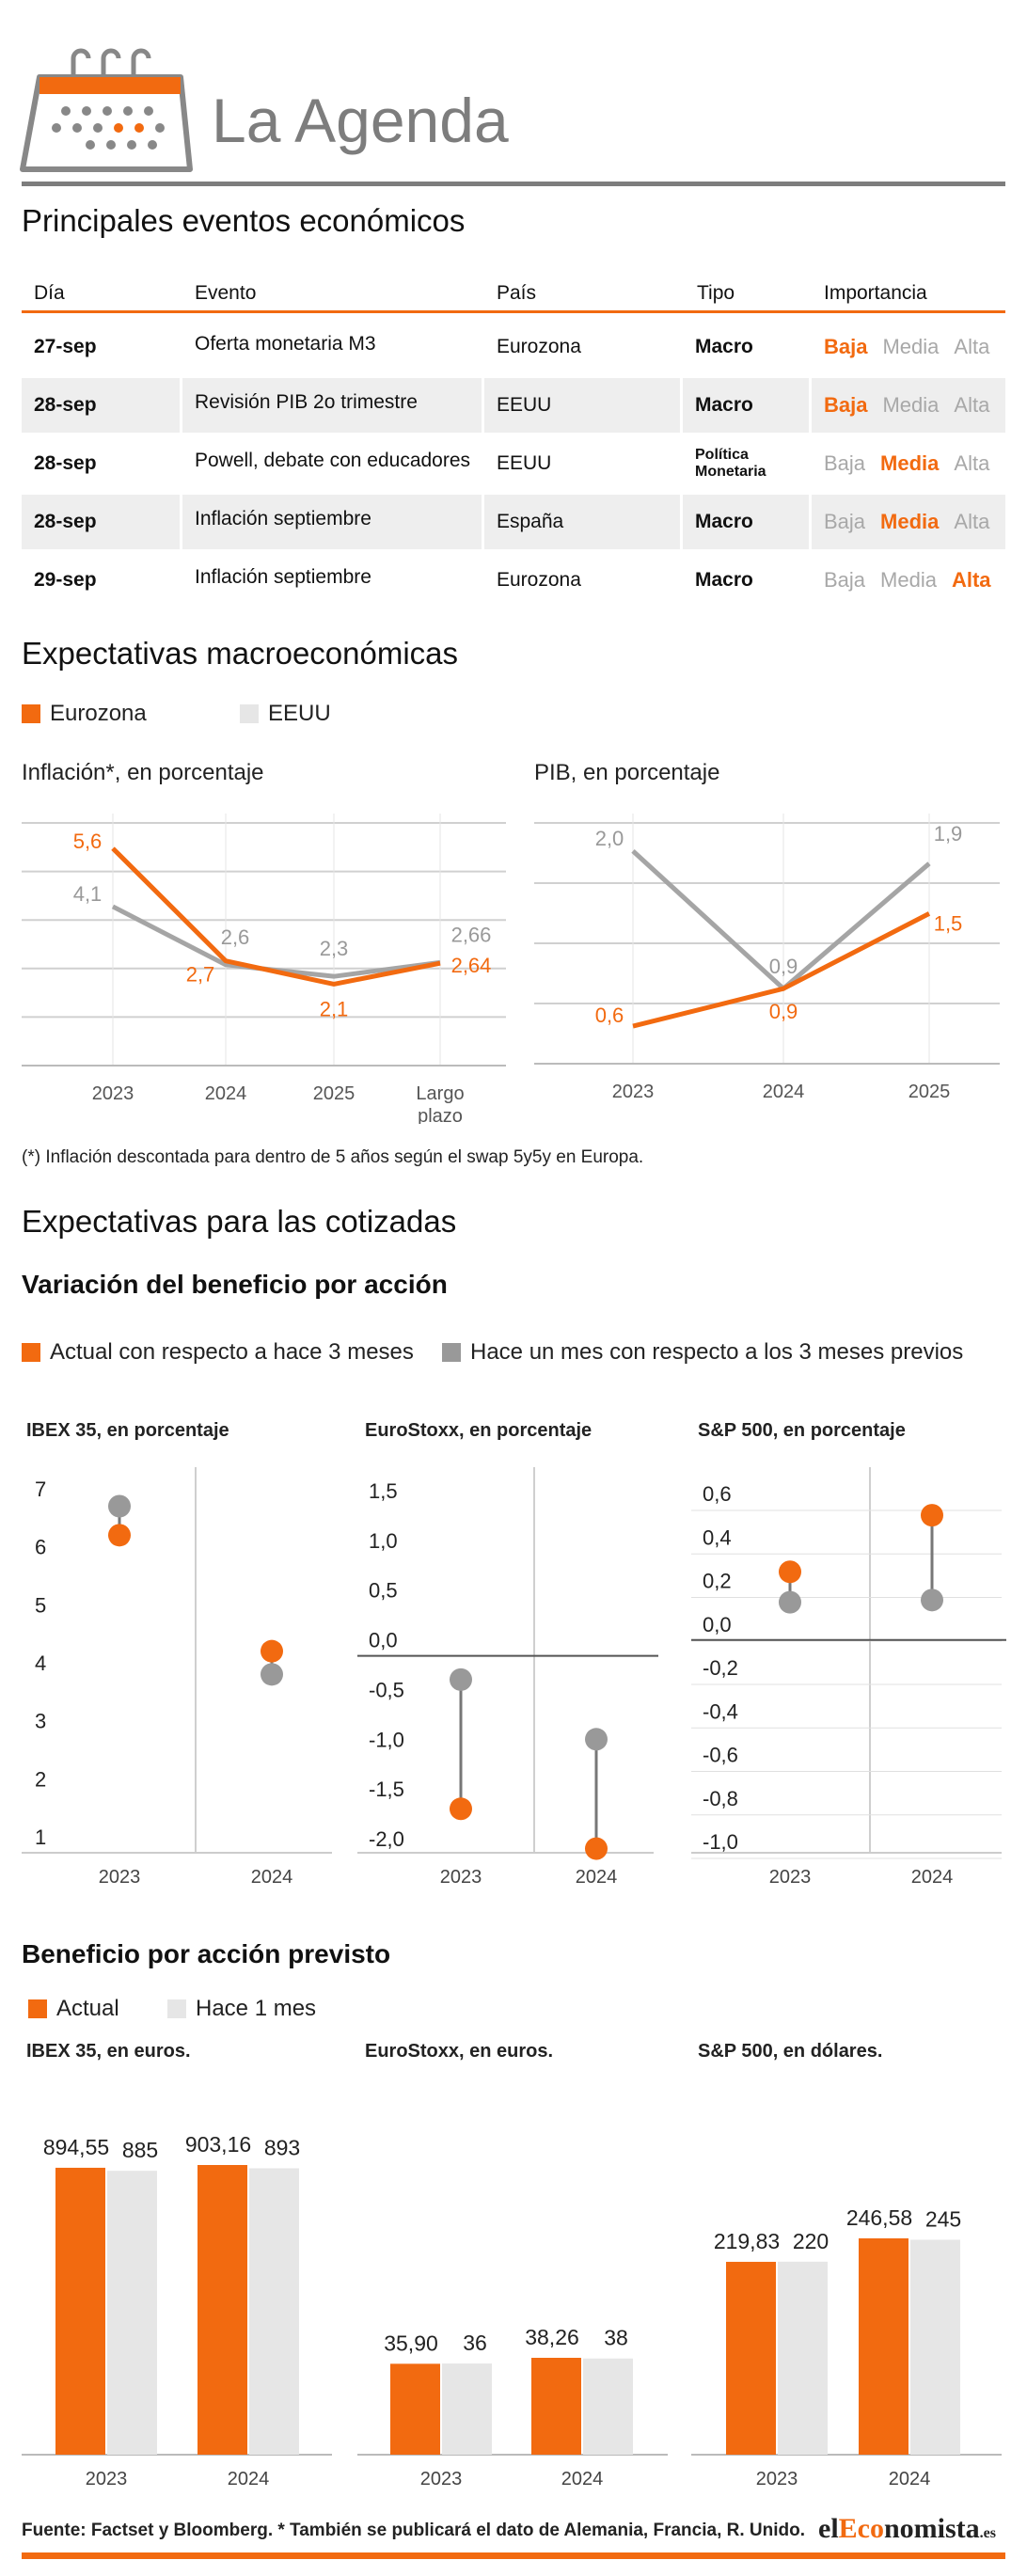 The image size is (1027, 2576). I want to click on cell-pais: España, so click(530, 521).